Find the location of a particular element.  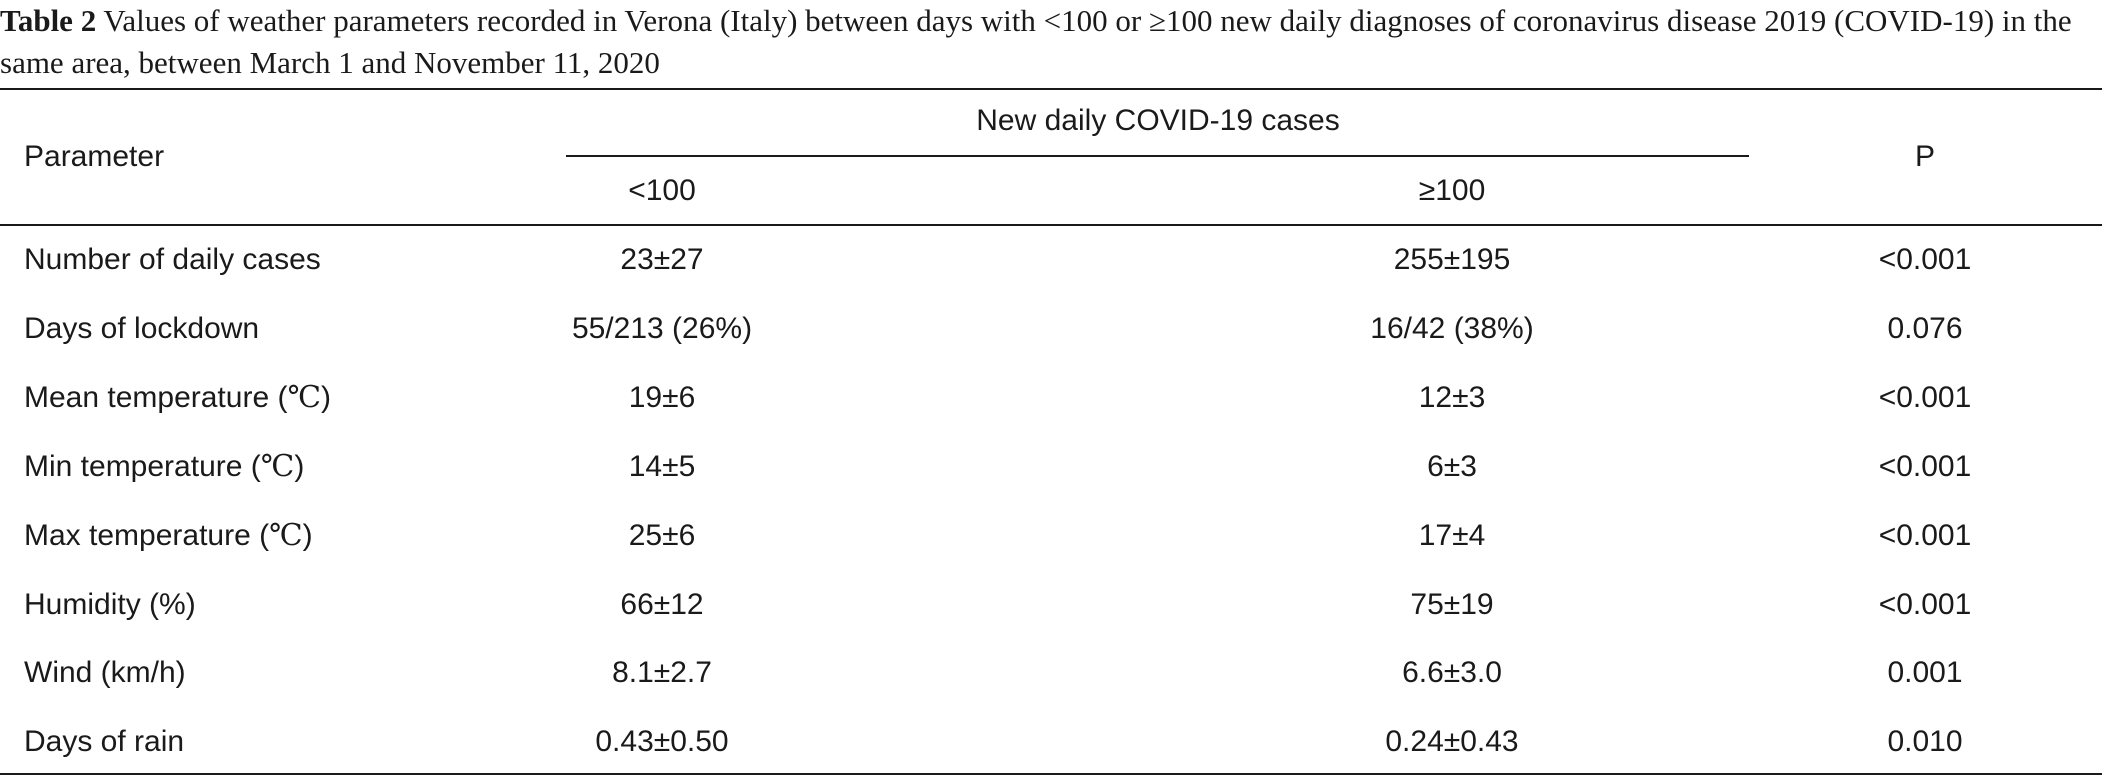

header-new-daily-cases: New daily COVID-19 cases is located at coordinates (1158, 120).